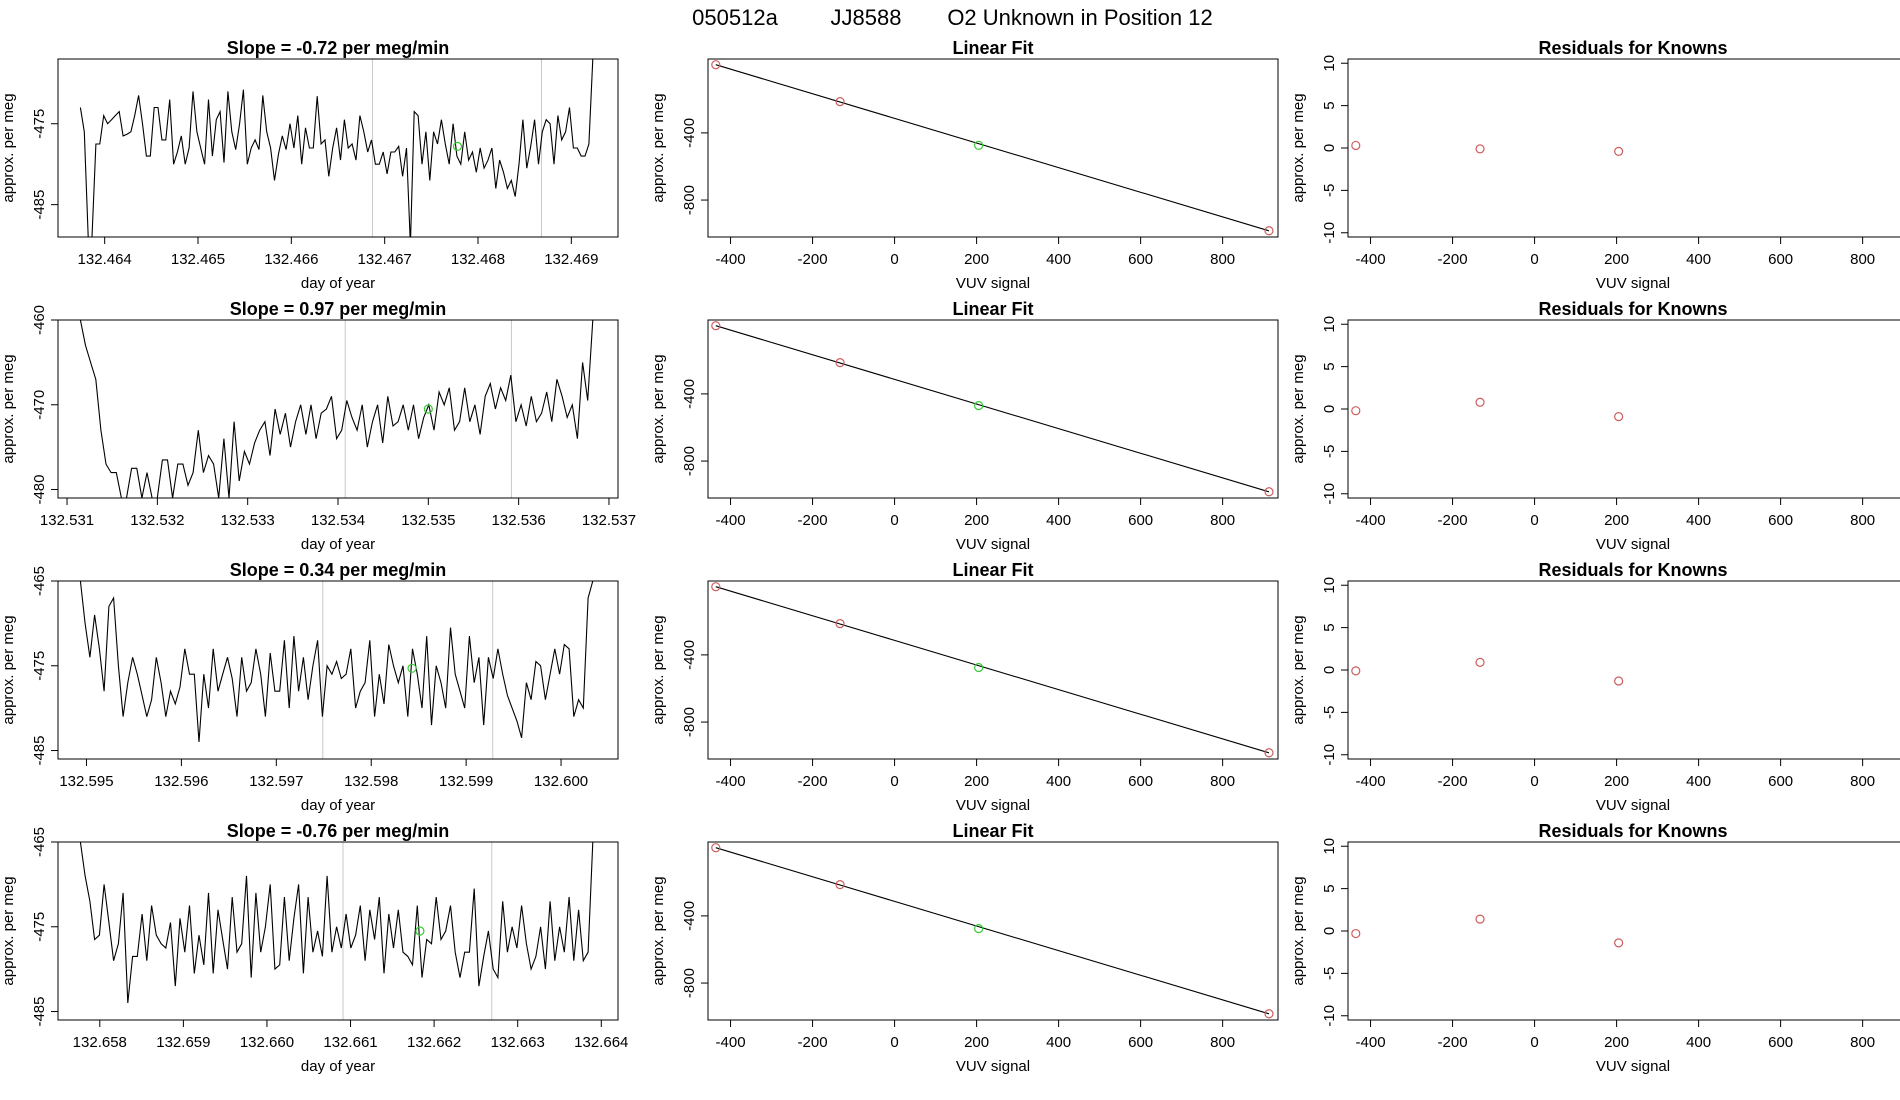  What do you see at coordinates (478, 259) in the screenshot?
I see `x-tick-label: 132.468` at bounding box center [478, 259].